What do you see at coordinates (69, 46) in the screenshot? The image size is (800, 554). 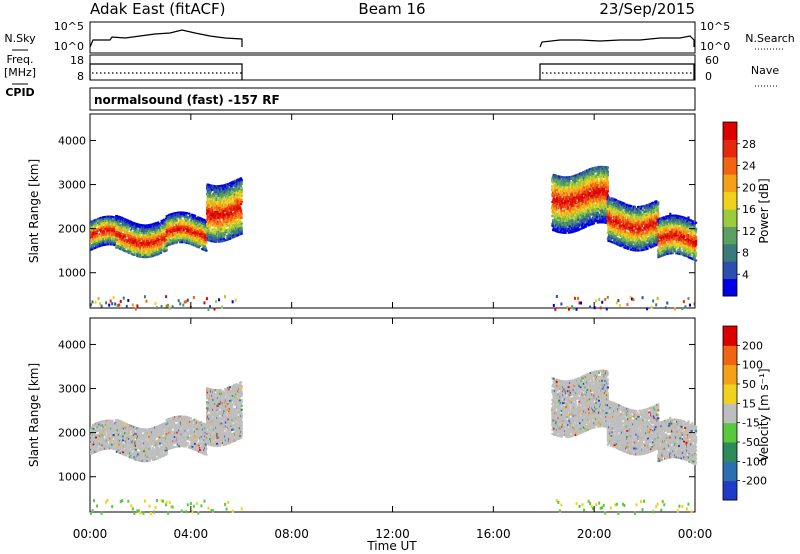 I see `noise-tick-left-bottom: 10^0` at bounding box center [69, 46].